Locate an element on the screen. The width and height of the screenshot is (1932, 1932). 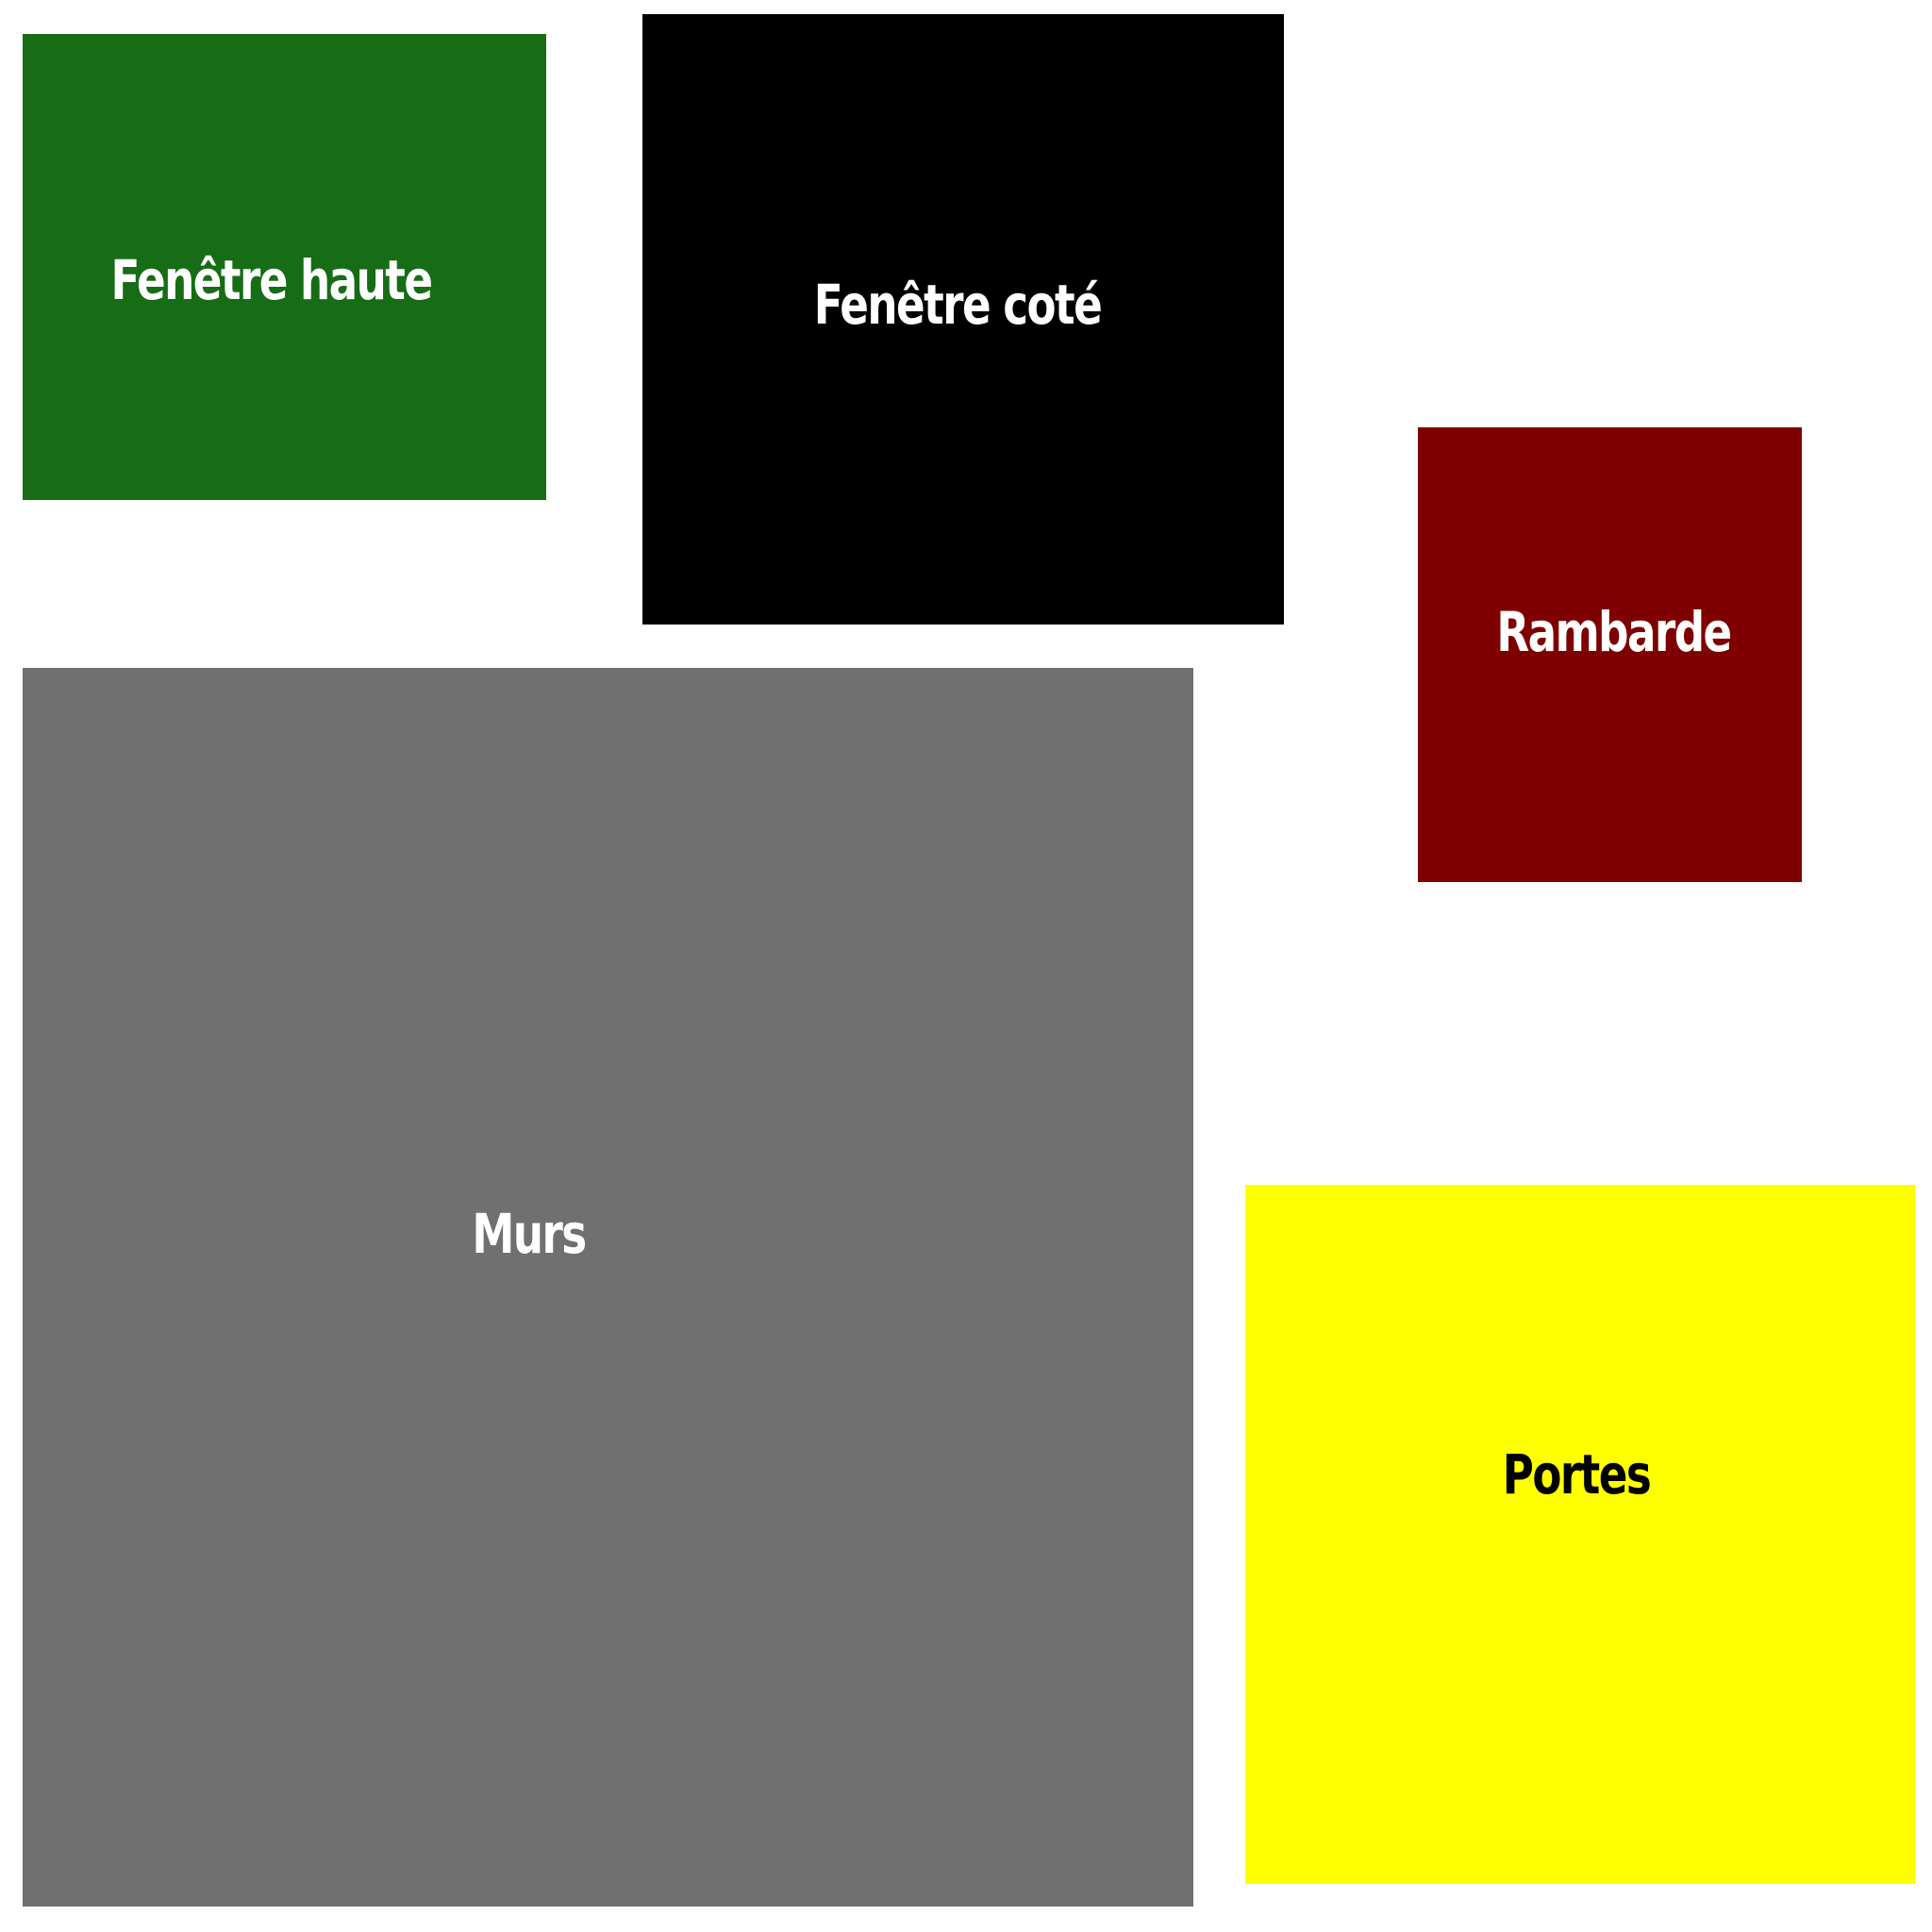
swatch-fenetre-haute: Fenêtre haute is located at coordinates (285, 267).